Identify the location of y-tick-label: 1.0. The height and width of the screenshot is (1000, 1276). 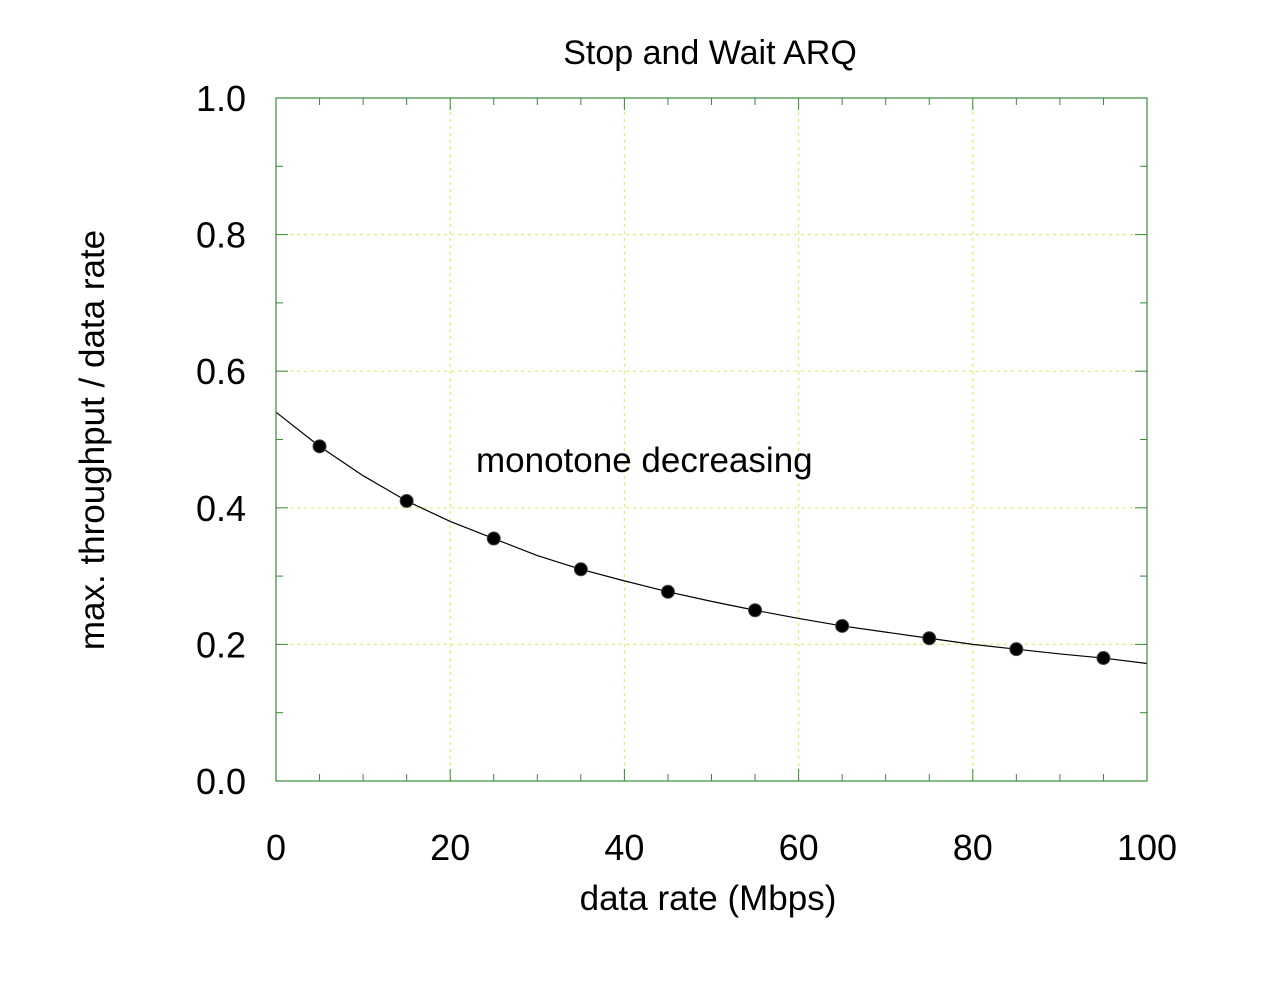
(221, 98).